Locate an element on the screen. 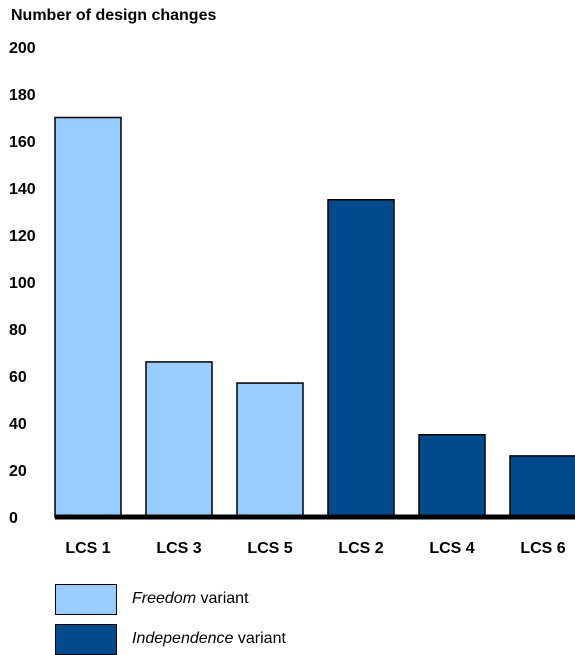 The image size is (575, 655). y-axis-ticks: 0 20 40 60 80 100 120 140 160 180 200 is located at coordinates (22, 283).